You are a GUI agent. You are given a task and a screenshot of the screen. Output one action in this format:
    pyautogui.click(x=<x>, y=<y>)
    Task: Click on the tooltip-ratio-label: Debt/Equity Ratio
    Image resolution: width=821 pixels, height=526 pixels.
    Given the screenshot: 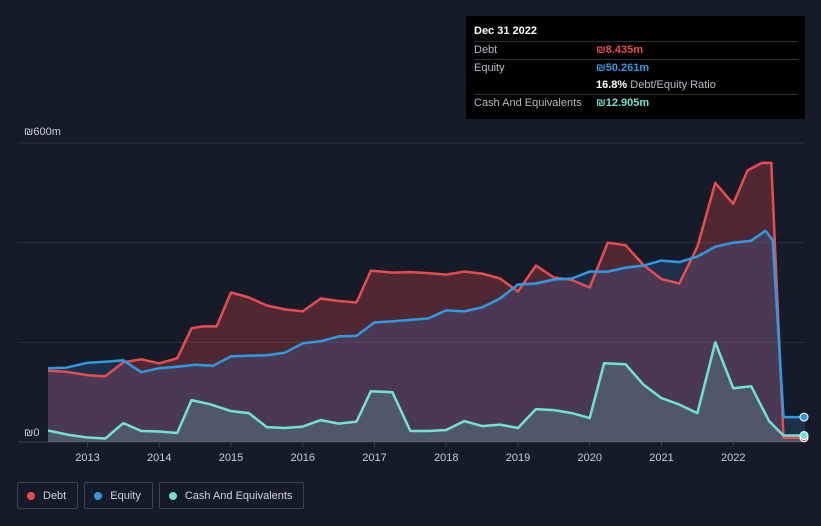 What is the action you would take?
    pyautogui.click(x=673, y=85)
    